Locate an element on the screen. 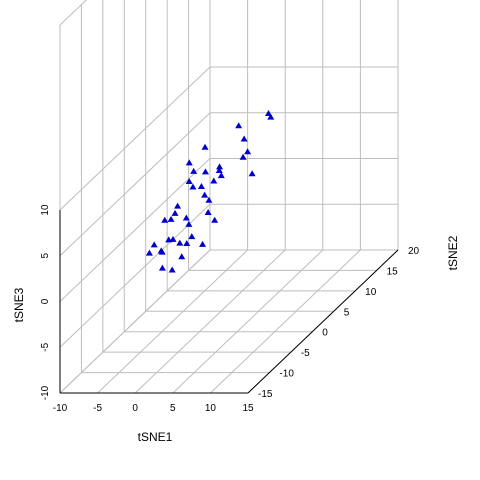  z-tick-label: -5 is located at coordinates (45, 346).